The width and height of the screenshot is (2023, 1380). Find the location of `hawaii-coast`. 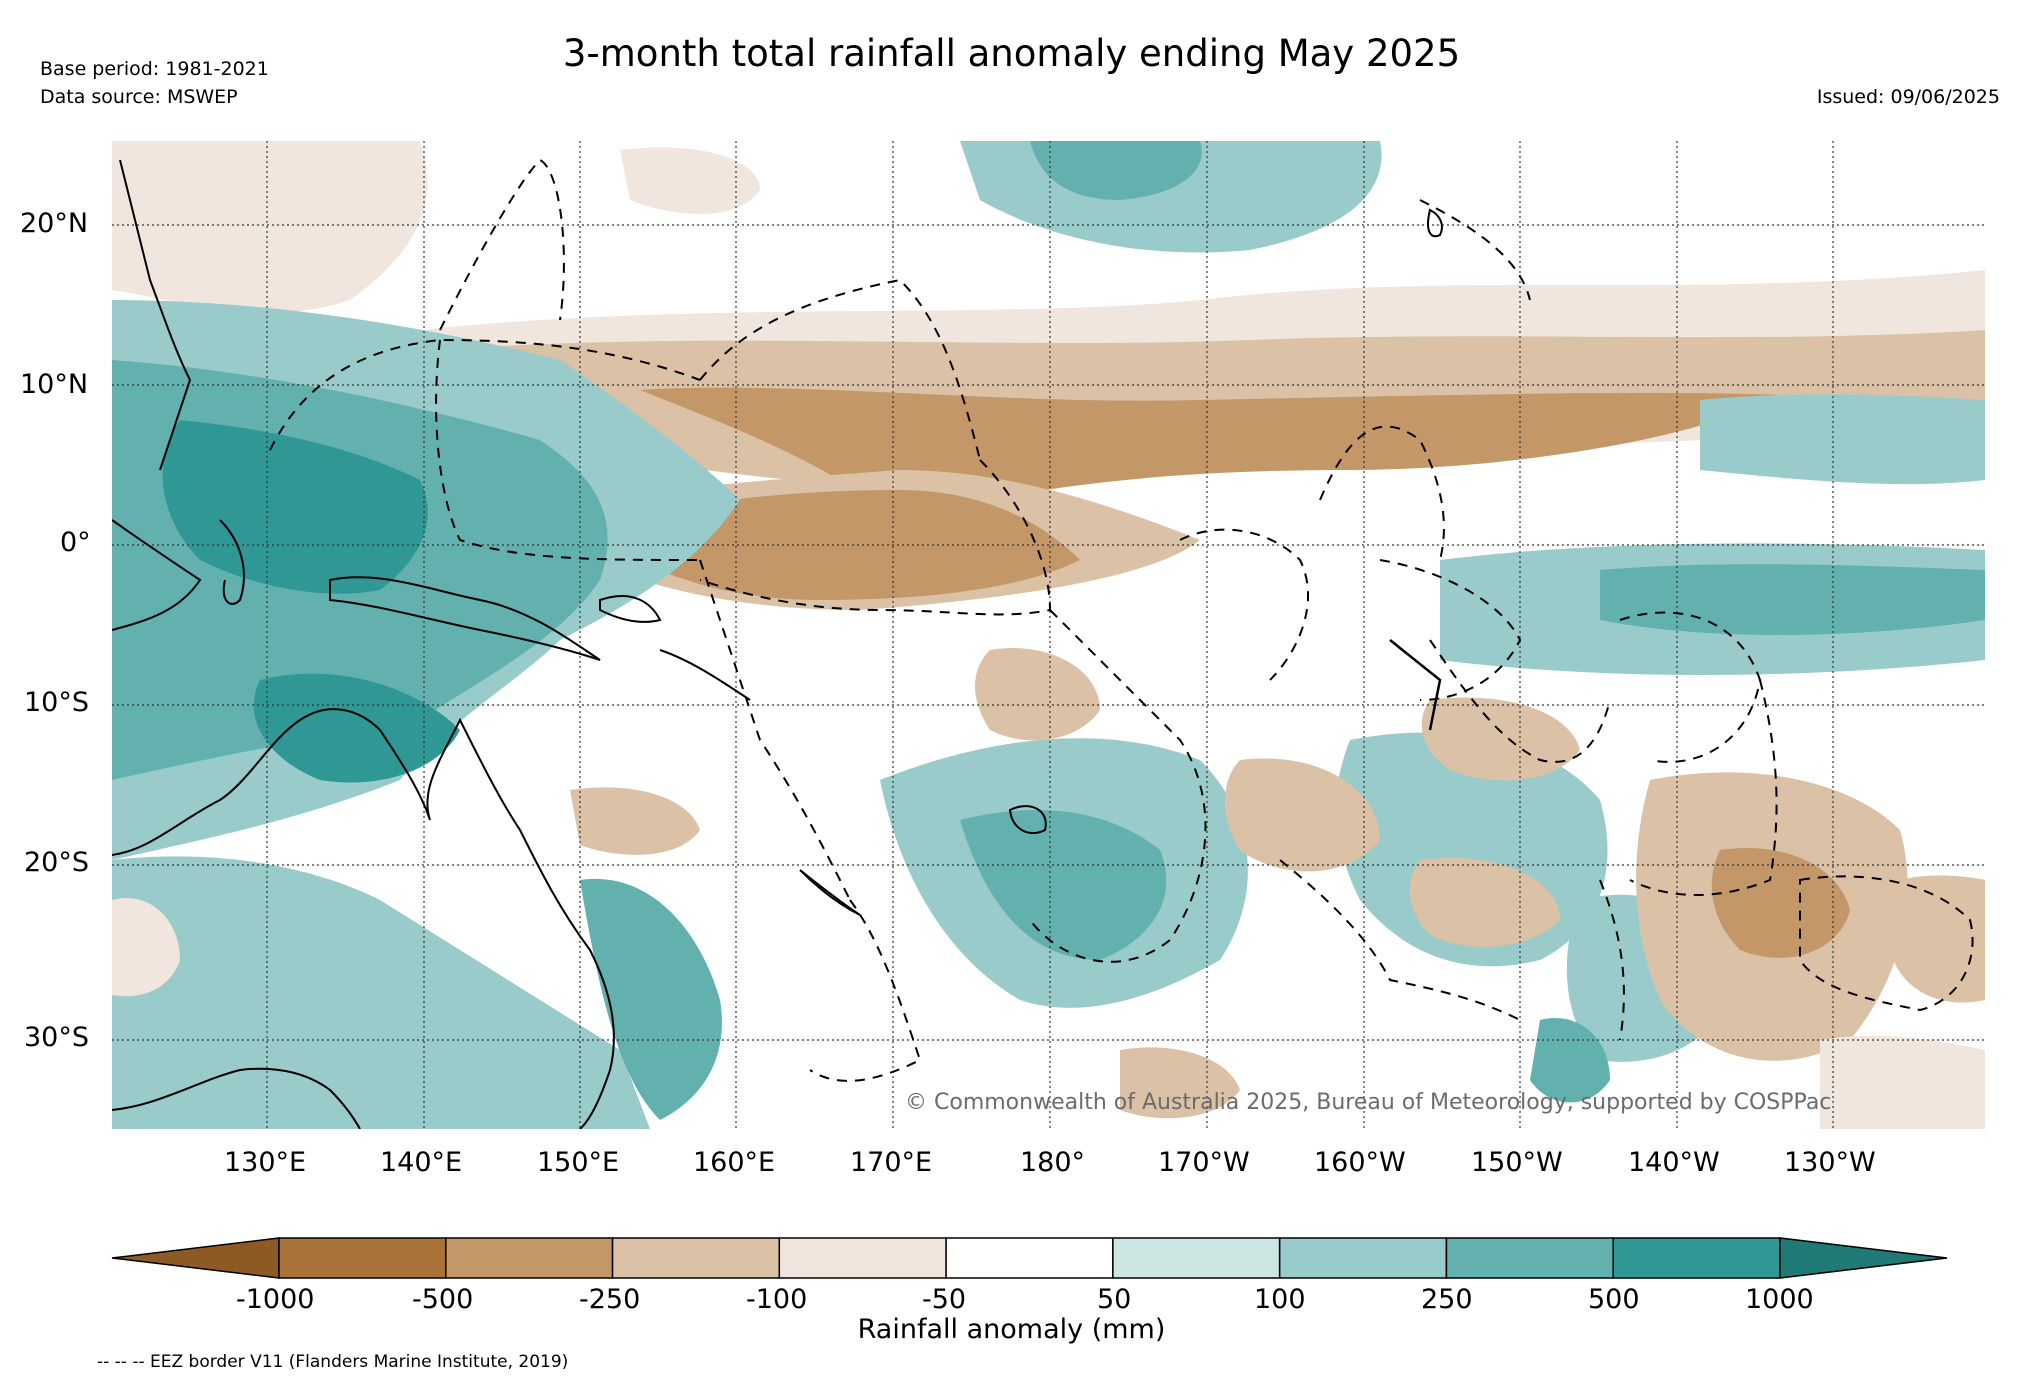

hawaii-coast is located at coordinates (1435, 223).